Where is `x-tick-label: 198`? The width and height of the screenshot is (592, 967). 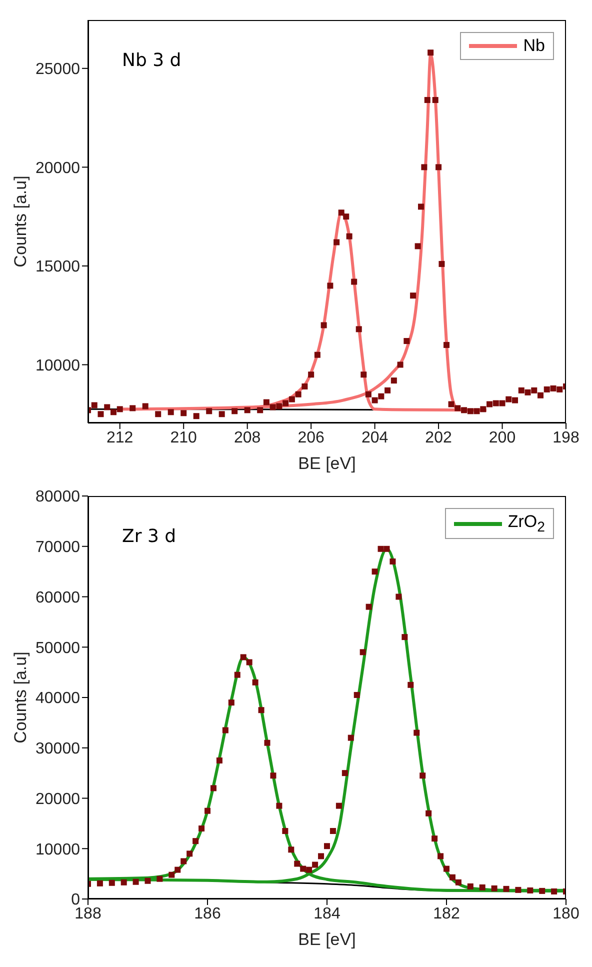 x-tick-label: 198 is located at coordinates (566, 437).